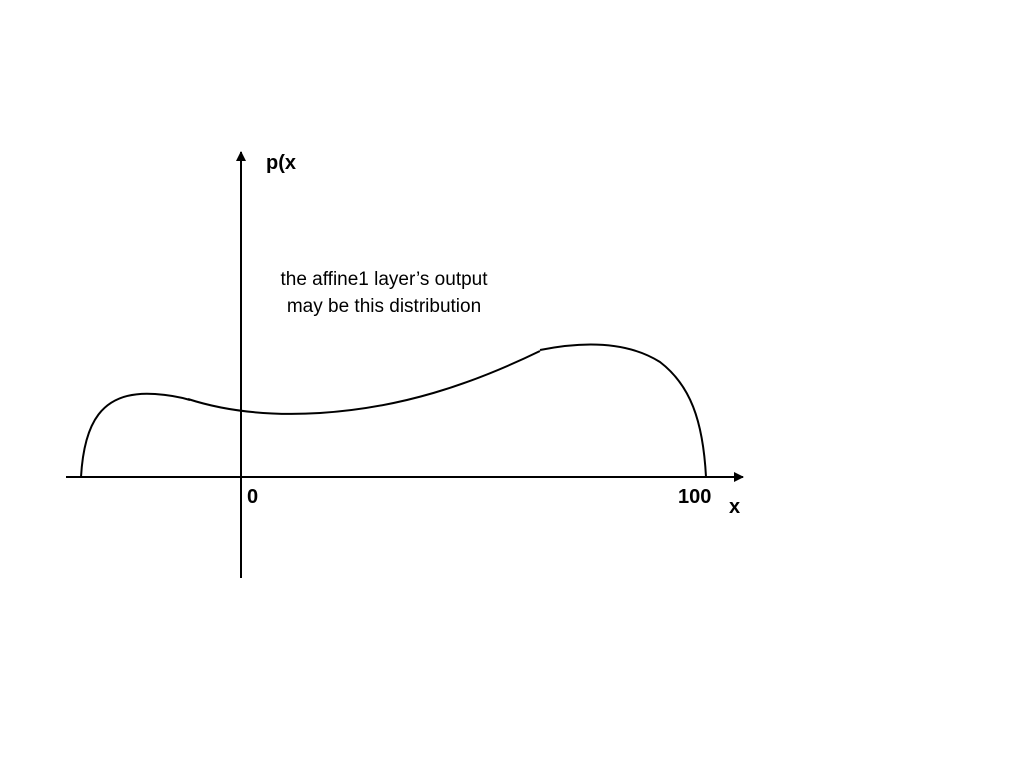 This screenshot has width=1024, height=768. Describe the element at coordinates (281, 163) in the screenshot. I see `y-axis-label: p(x` at that location.